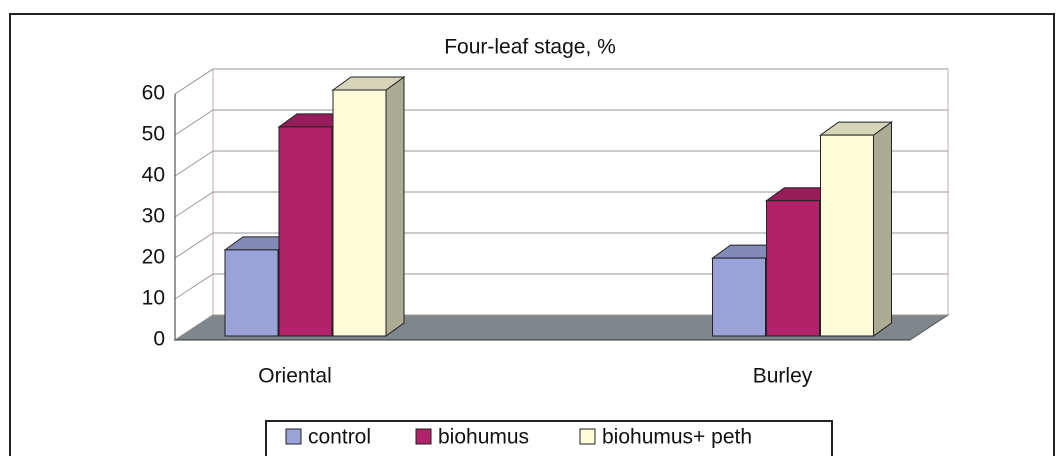  I want to click on y-tick-label: 60, so click(153, 93).